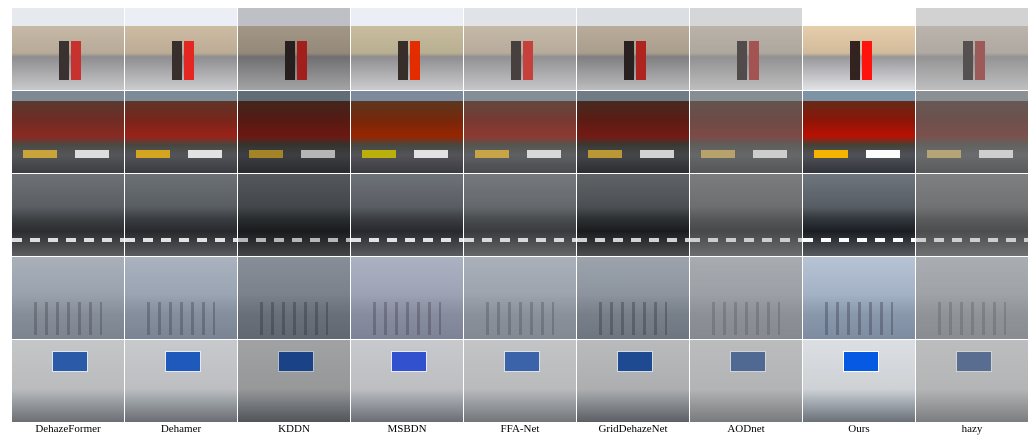 This screenshot has height=439, width=1030. I want to click on method-label: hazy, so click(972, 429).